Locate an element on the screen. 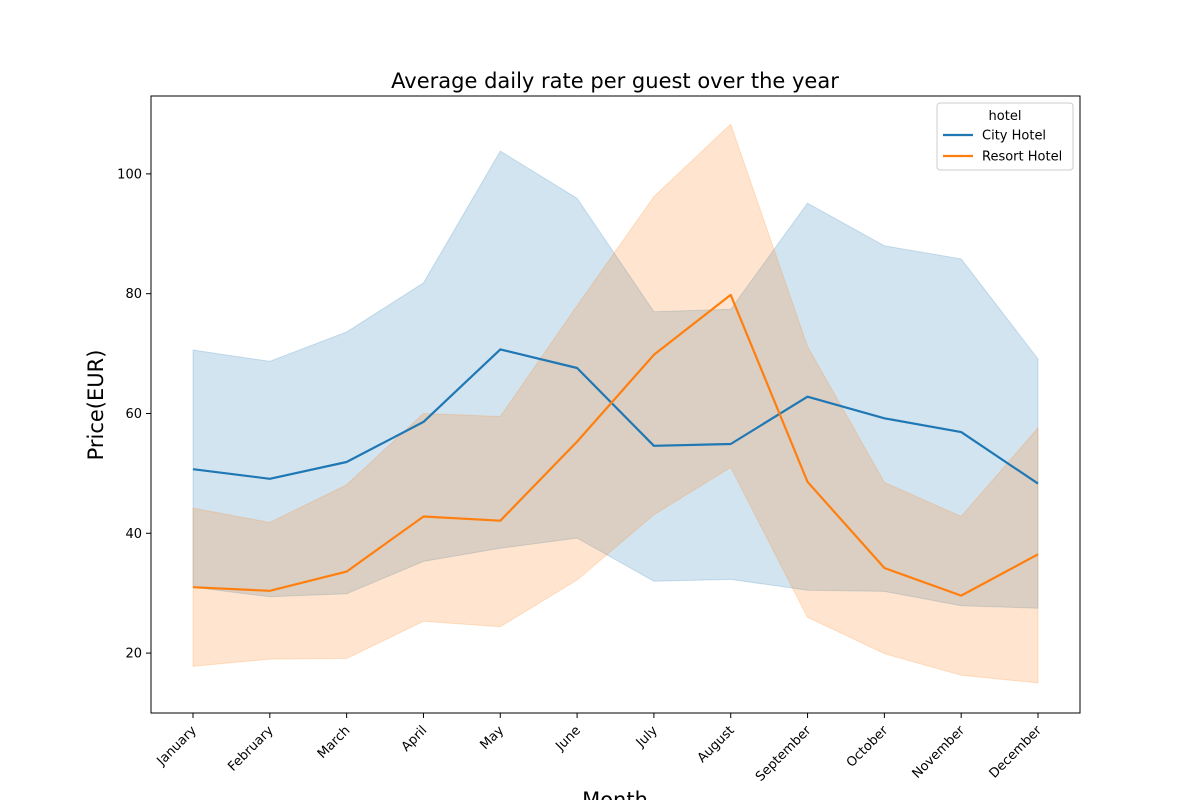 Image resolution: width=1200 pixels, height=800 pixels. x-tick-label: May is located at coordinates (492, 738).